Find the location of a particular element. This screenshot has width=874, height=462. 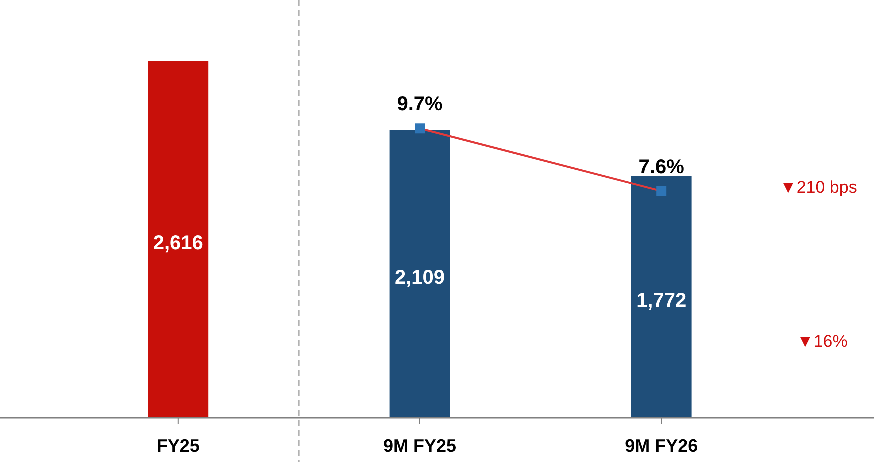

x-tick-label: 9M FY26 is located at coordinates (661, 446).